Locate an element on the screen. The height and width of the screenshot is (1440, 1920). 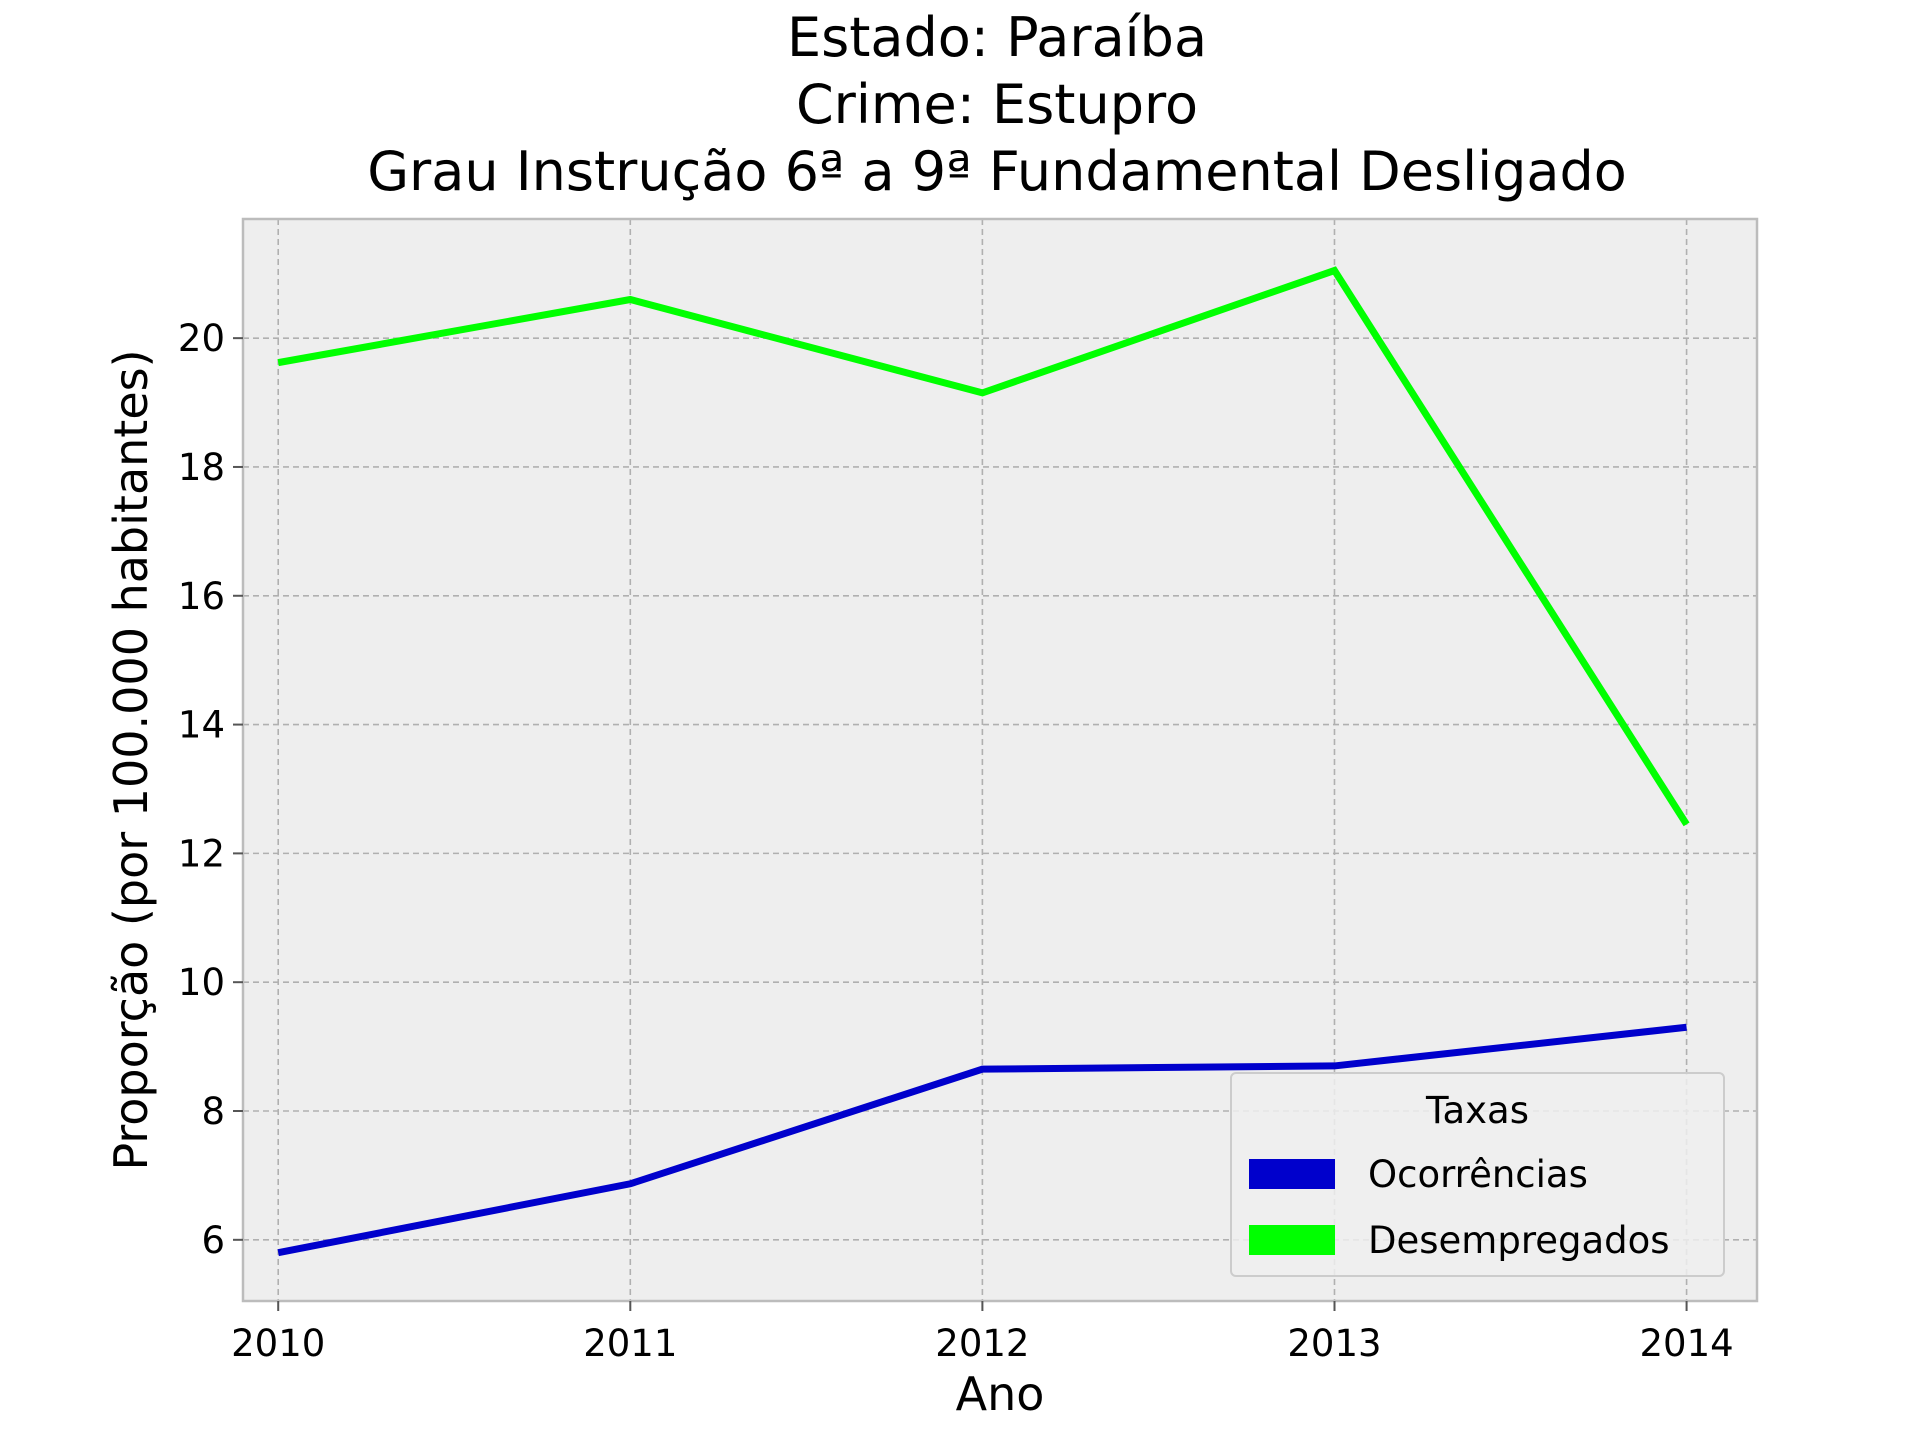
x-tick-label: 2010 is located at coordinates (278, 1343).